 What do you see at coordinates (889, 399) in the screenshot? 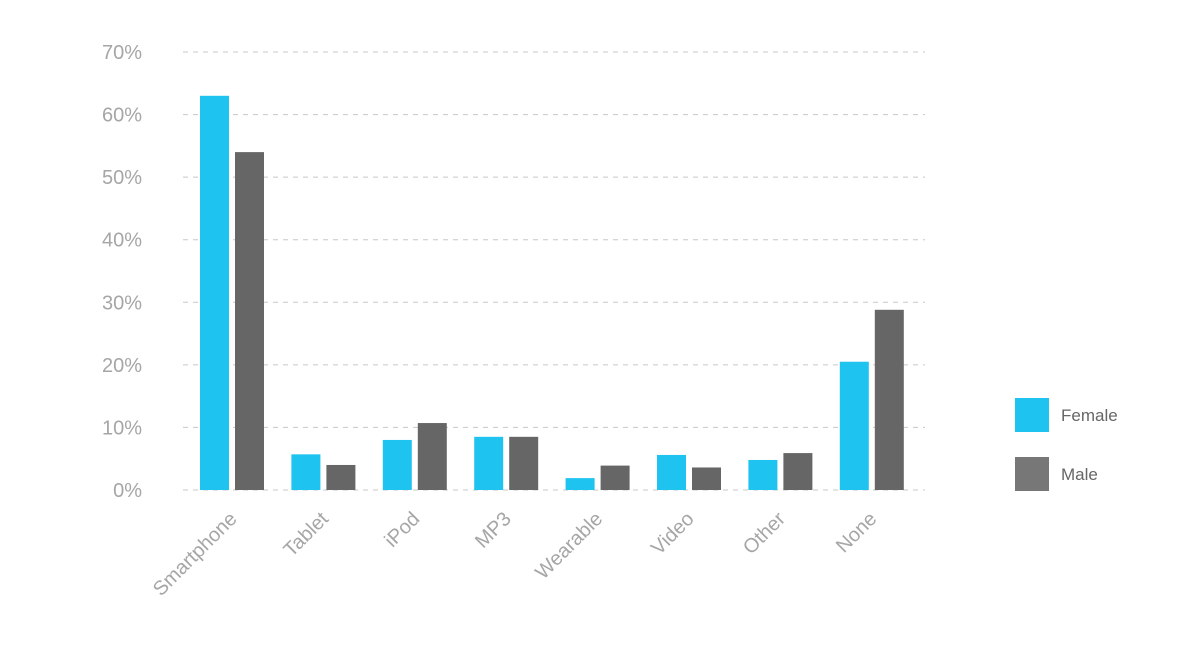
I see `bar-male-none` at bounding box center [889, 399].